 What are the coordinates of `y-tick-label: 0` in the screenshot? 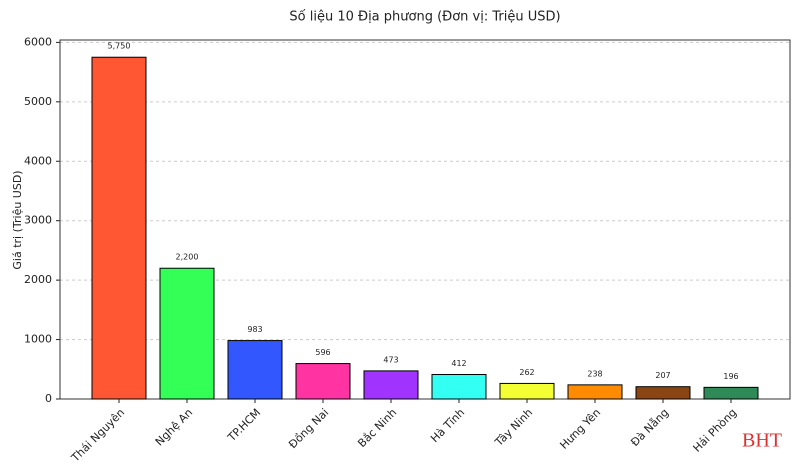 It's located at (48, 398).